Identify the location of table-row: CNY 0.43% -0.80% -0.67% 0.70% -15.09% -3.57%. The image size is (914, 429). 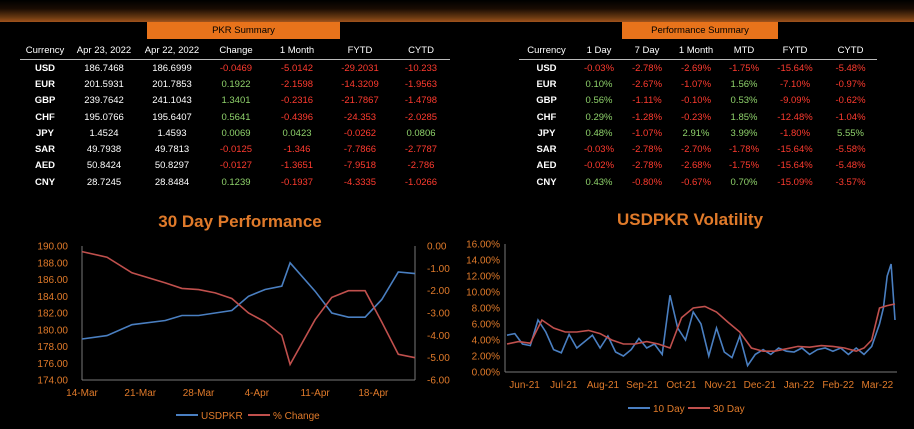
(698, 182).